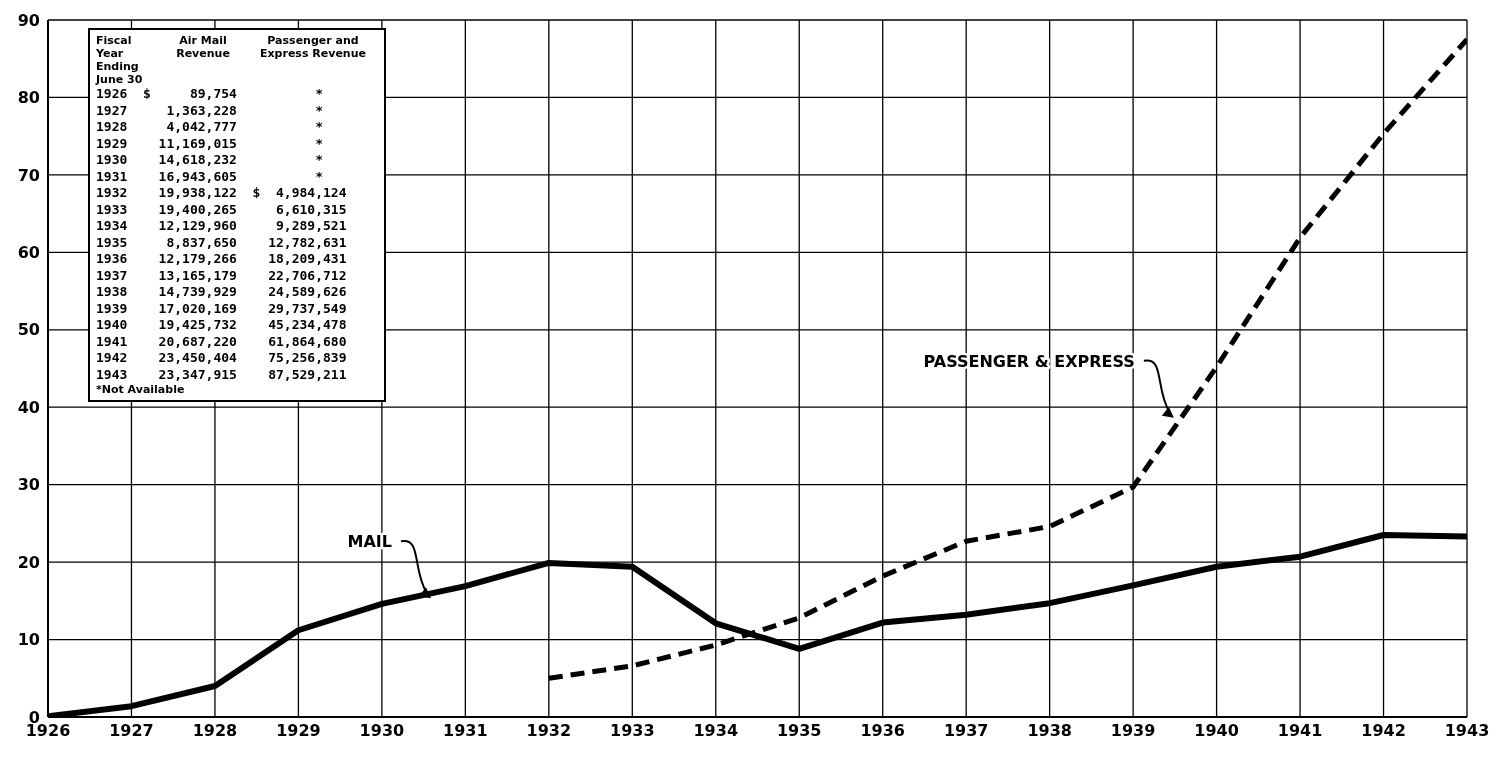 This screenshot has height=757, width=1503. I want to click on x-tick-label: 1931, so click(465, 731).